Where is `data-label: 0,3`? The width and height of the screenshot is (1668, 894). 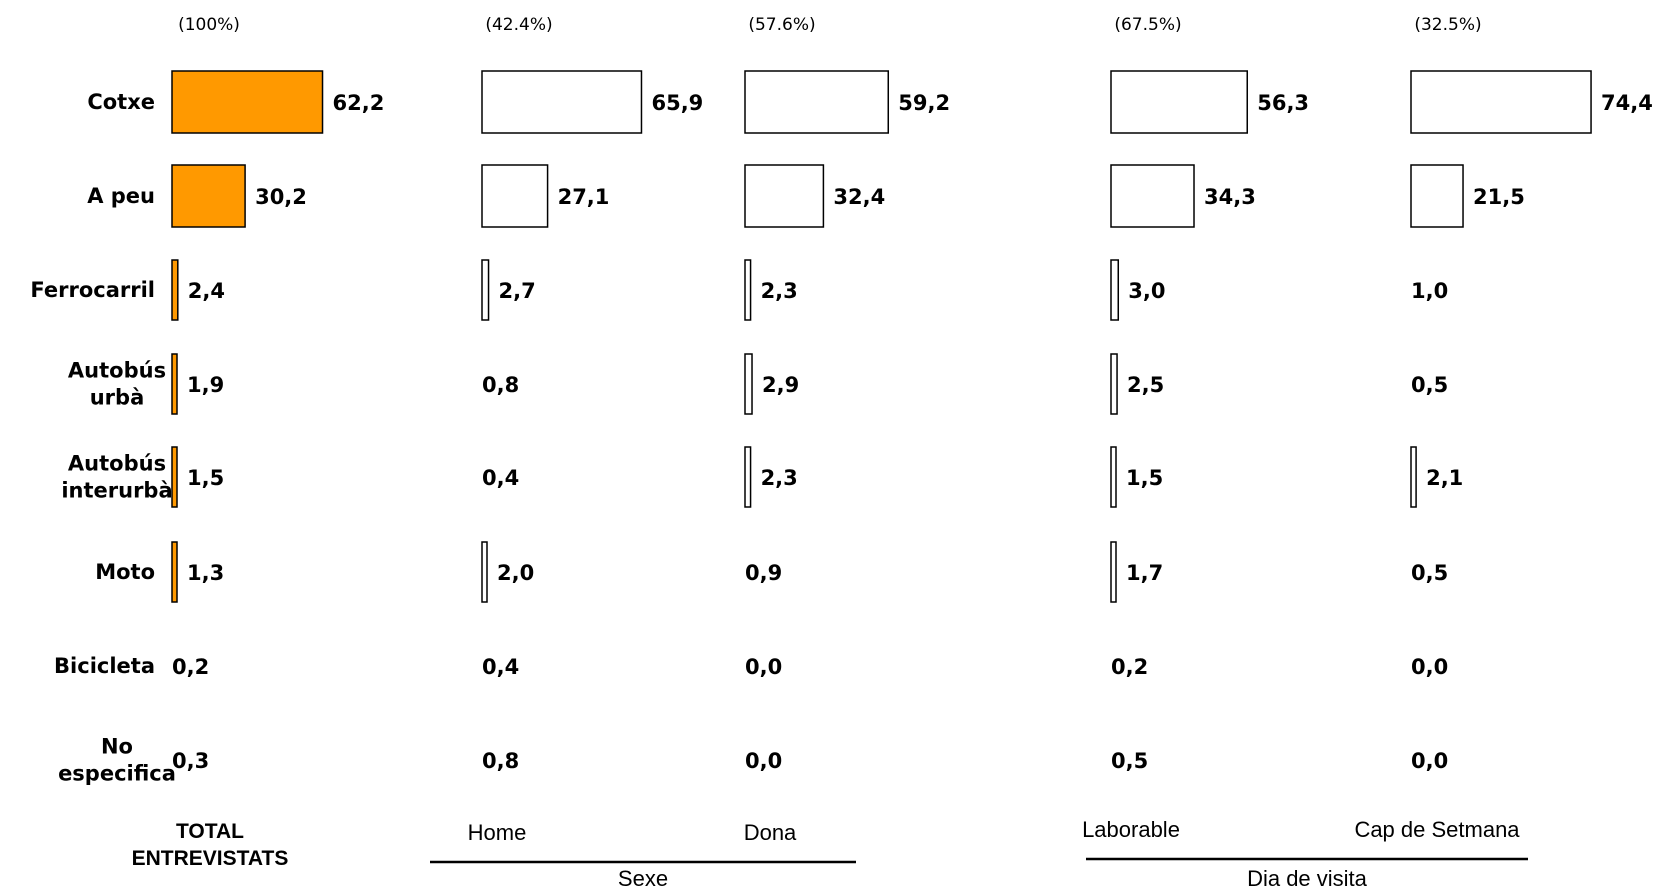 data-label: 0,3 is located at coordinates (190, 761).